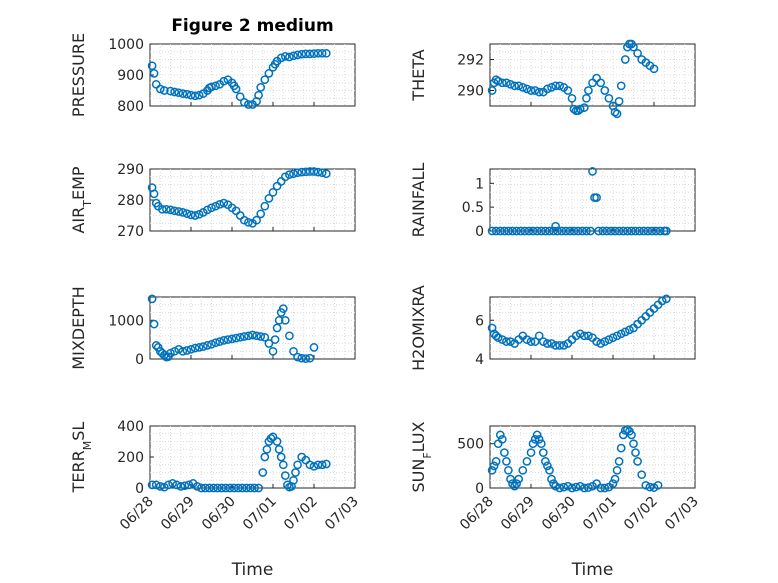 This screenshot has width=778, height=583. I want to click on y-tick-label: 290, so click(470, 92).